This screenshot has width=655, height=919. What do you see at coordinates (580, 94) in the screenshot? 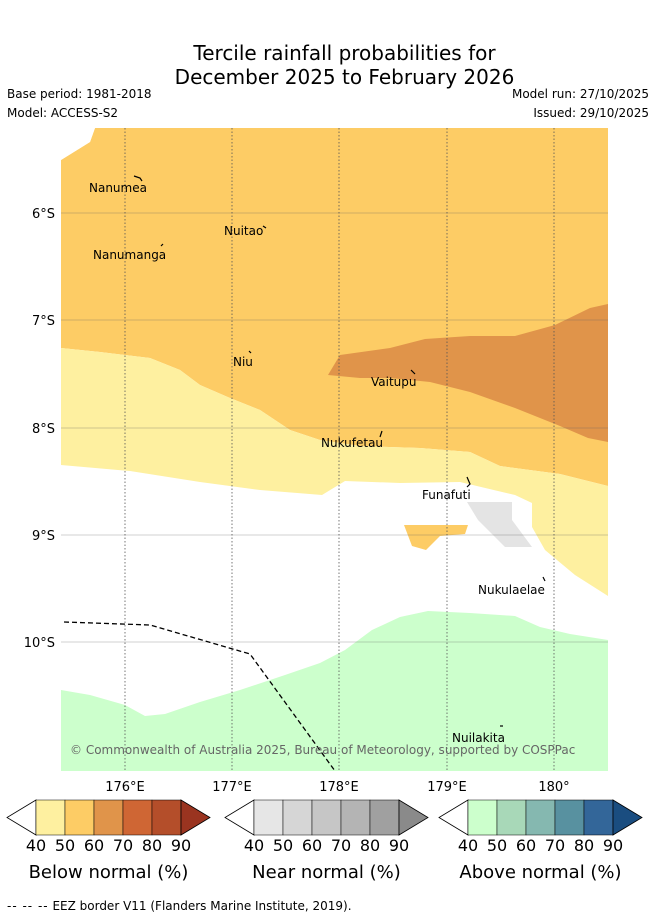
I see `model-run: Model run: 27/10/2025` at bounding box center [580, 94].